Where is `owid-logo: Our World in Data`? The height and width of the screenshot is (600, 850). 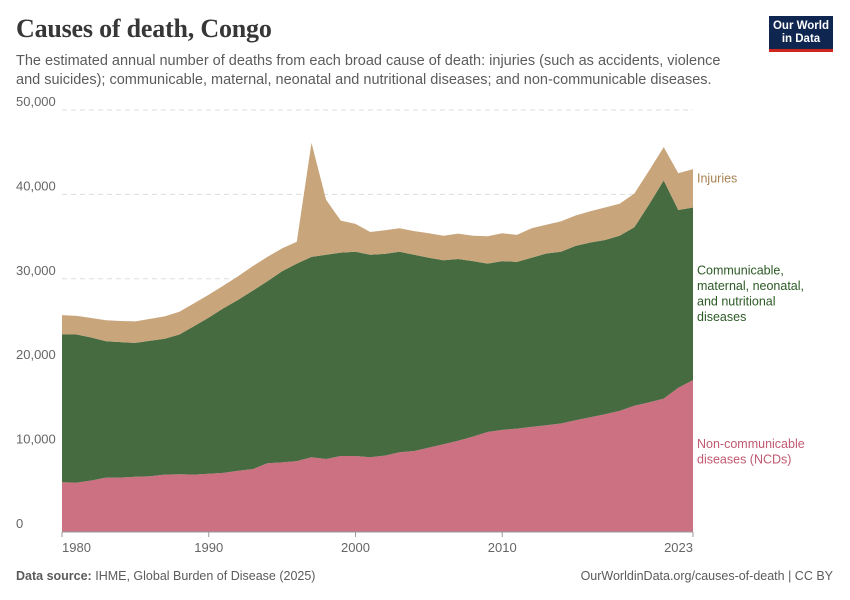
owid-logo: Our World in Data is located at coordinates (801, 34).